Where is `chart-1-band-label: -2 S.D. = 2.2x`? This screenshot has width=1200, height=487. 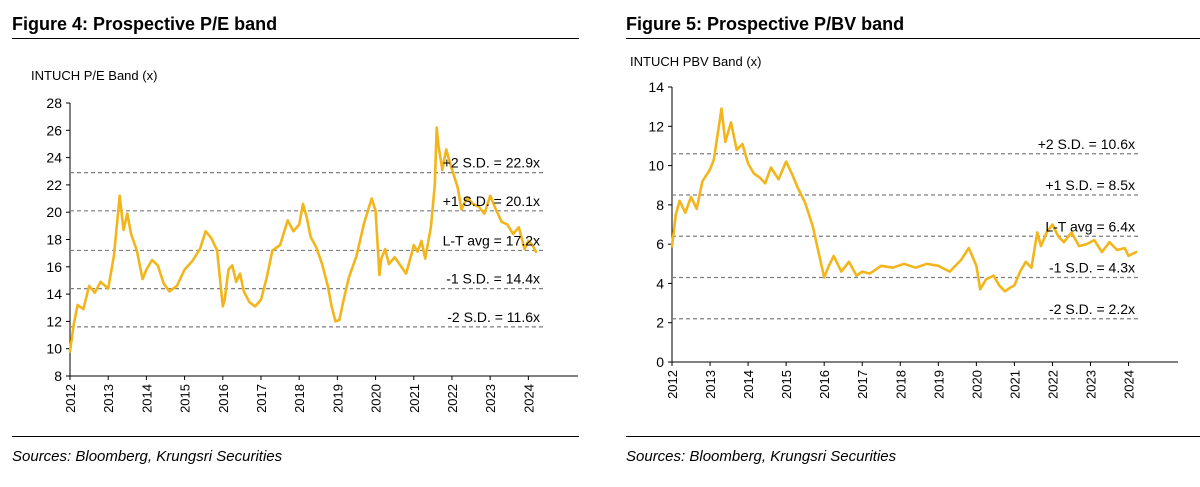 chart-1-band-label: -2 S.D. = 2.2x is located at coordinates (1092, 309).